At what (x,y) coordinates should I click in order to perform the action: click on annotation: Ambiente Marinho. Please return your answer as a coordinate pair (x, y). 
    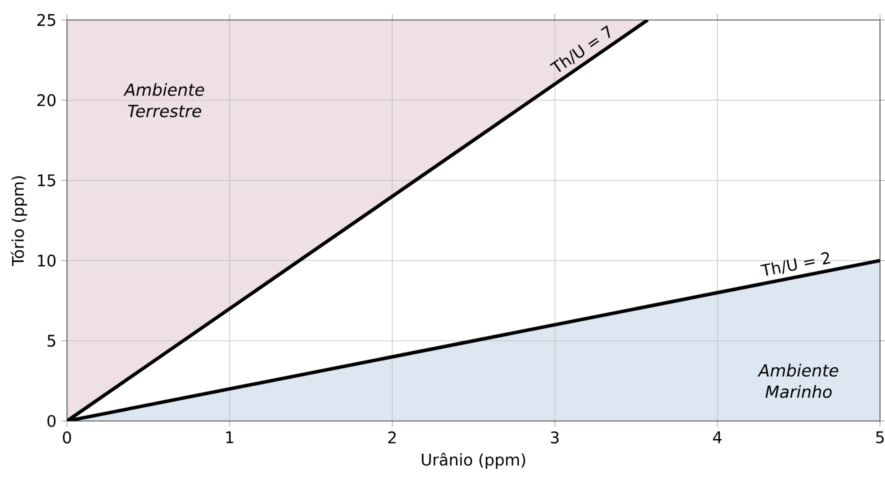
    Looking at the image, I should click on (798, 381).